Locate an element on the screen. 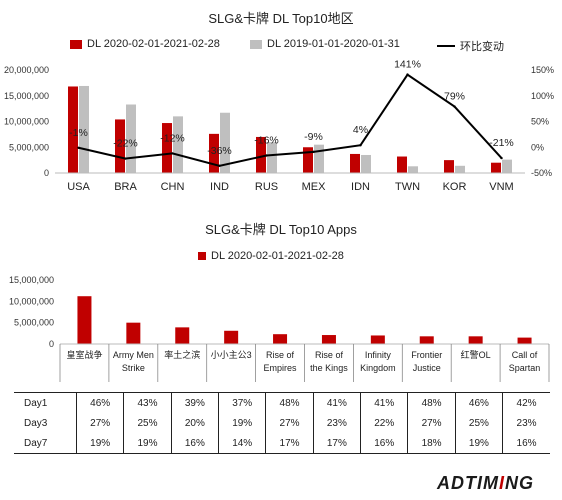 The height and width of the screenshot is (500, 562). retention-row: Day7 19% 19% 16% 14% 17% 17% 16% 18% 19% 16% is located at coordinates (282, 443).